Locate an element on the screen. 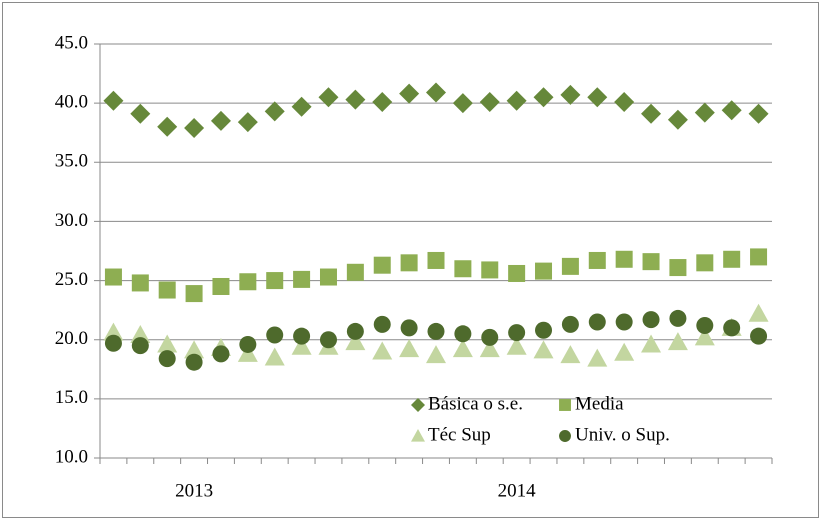 The image size is (821, 520). legend-label: Univ. o Sup. is located at coordinates (622, 434).